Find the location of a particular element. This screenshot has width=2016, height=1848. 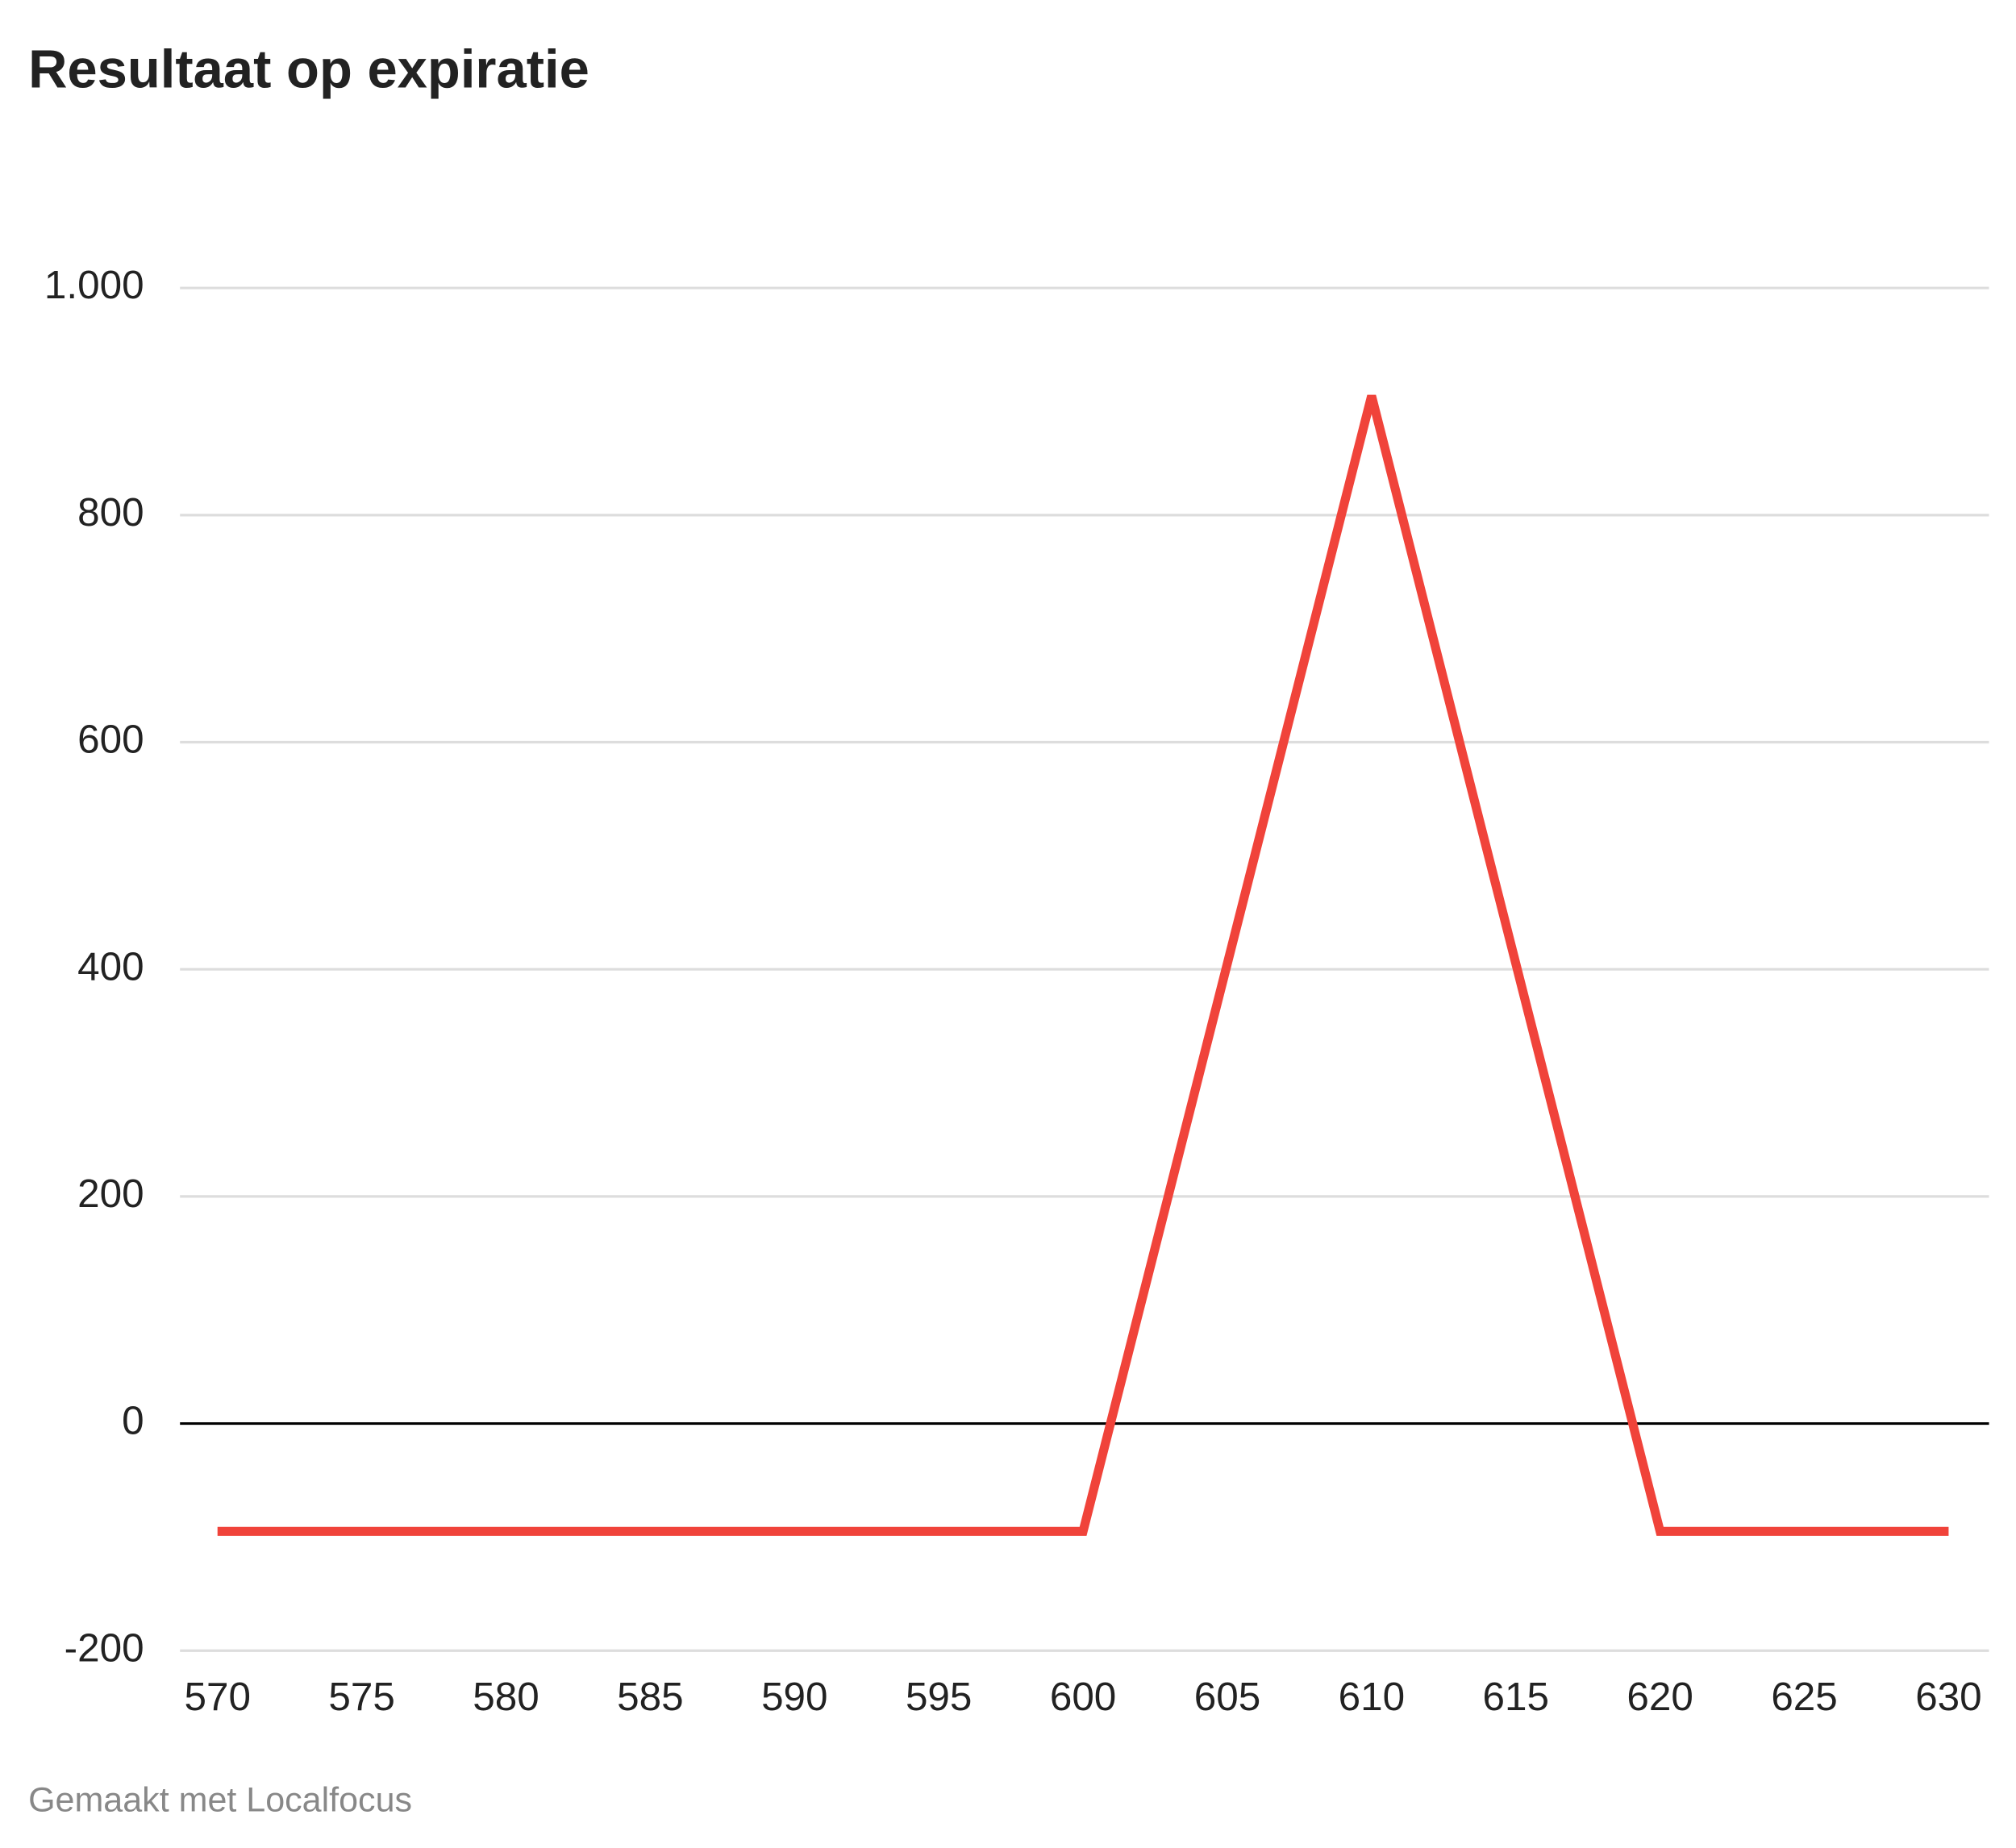

y-tick-label: 800 is located at coordinates (110, 512).